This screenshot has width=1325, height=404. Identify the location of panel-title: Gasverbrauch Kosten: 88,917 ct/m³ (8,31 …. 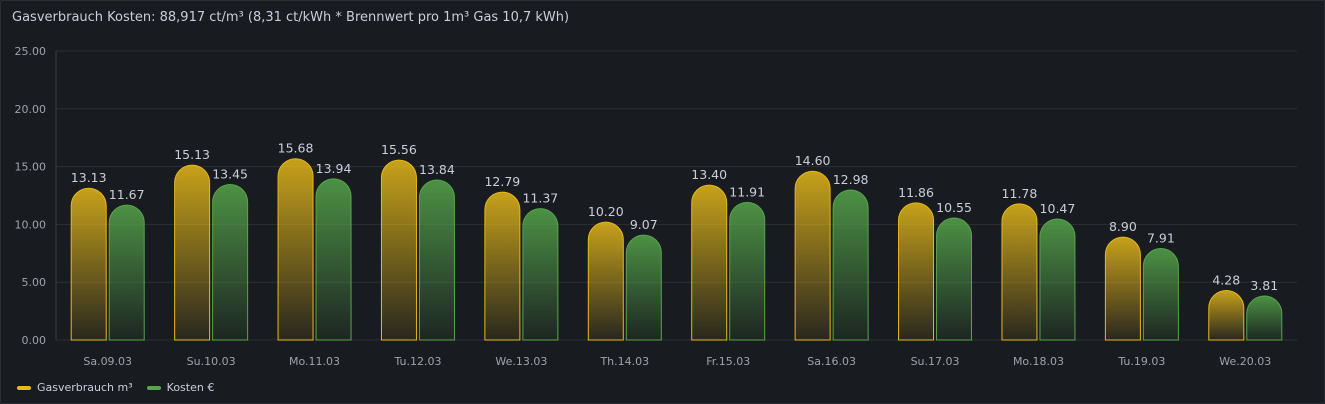
(291, 17).